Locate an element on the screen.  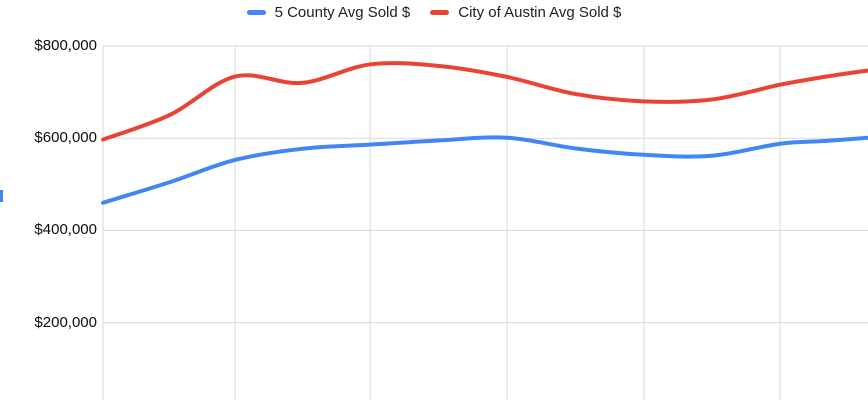
legend-label-city-of-austin: City of Austin Avg Sold $ is located at coordinates (540, 12).